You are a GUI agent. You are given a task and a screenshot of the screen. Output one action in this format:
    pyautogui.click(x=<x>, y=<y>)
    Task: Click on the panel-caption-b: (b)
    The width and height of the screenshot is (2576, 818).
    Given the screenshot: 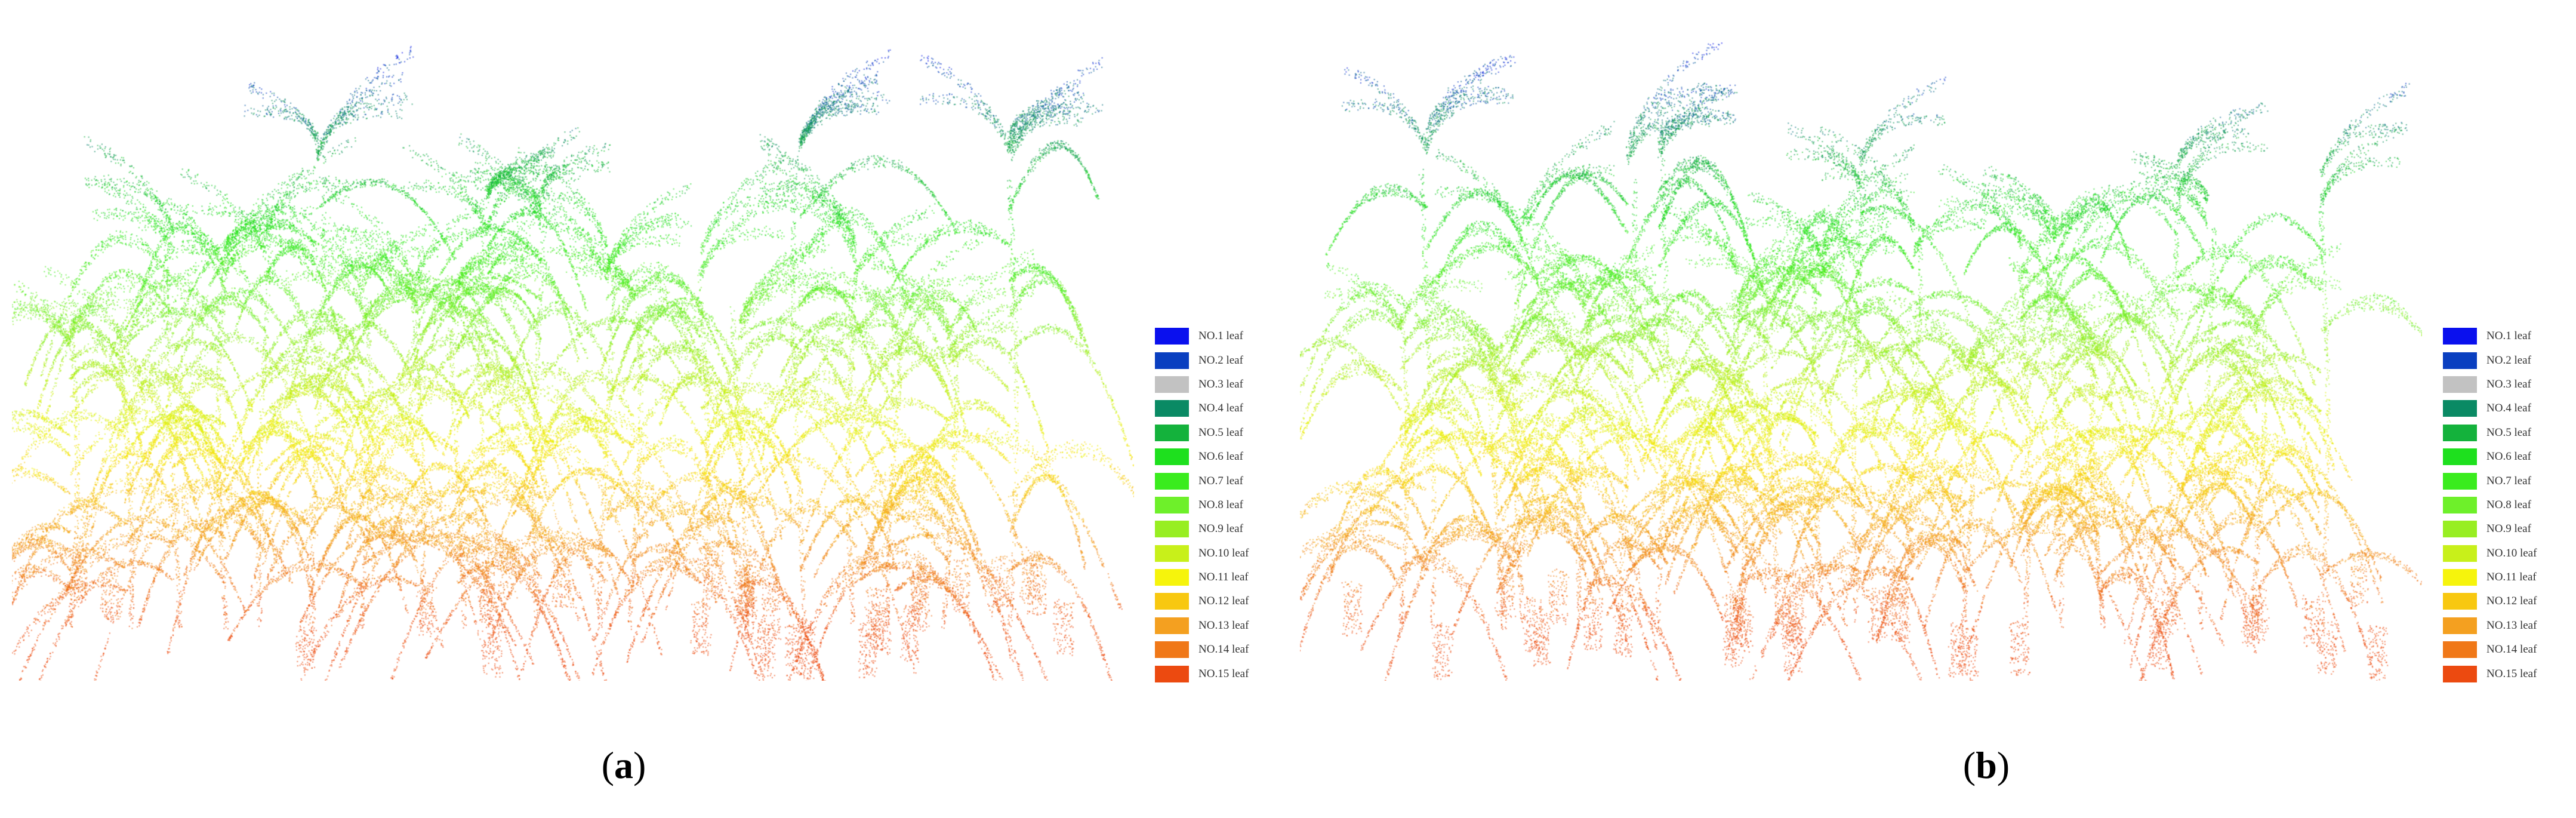 What is the action you would take?
    pyautogui.click(x=1986, y=765)
    